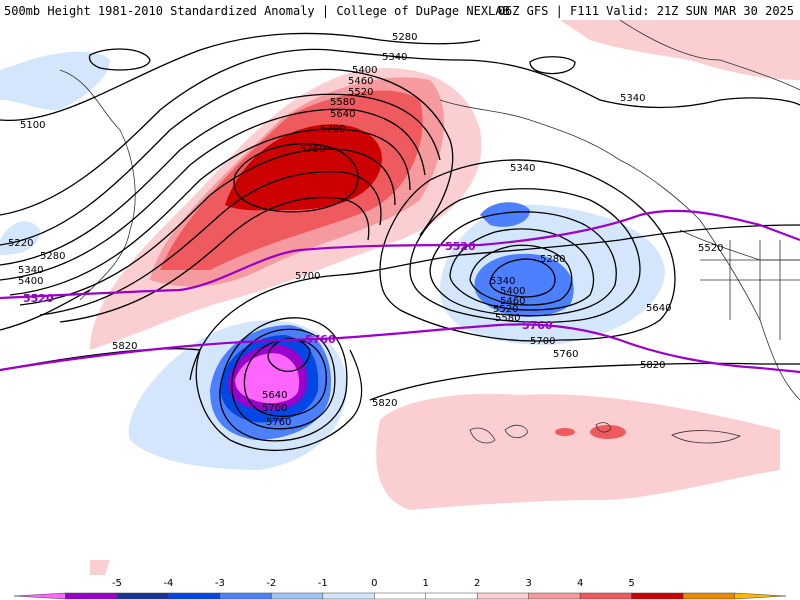  Describe the element at coordinates (477, 583) in the screenshot. I see `legend-tick-label: 2` at that location.